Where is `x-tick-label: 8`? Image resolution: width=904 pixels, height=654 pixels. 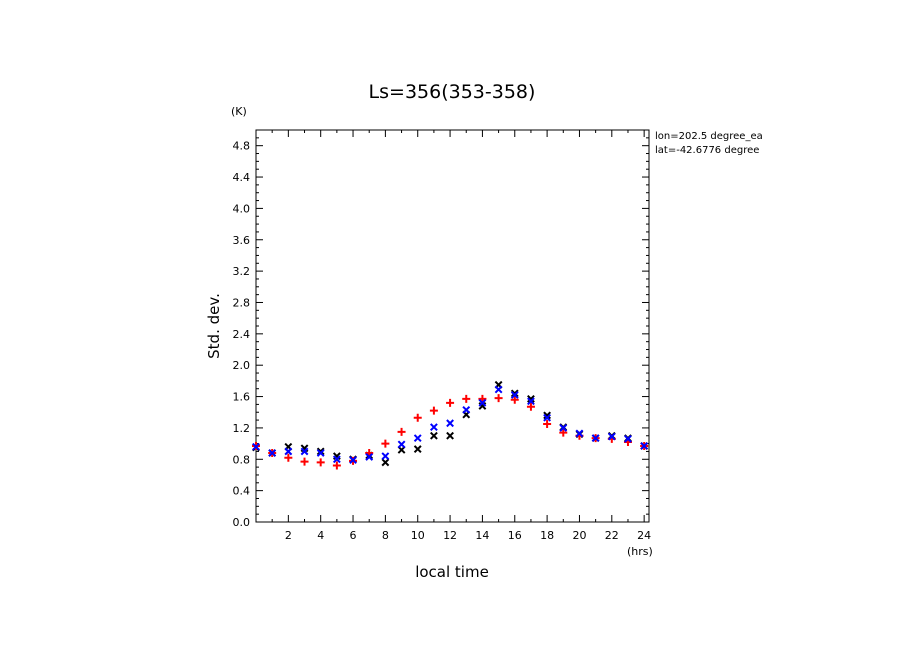
x-tick-label: 8 is located at coordinates (385, 535).